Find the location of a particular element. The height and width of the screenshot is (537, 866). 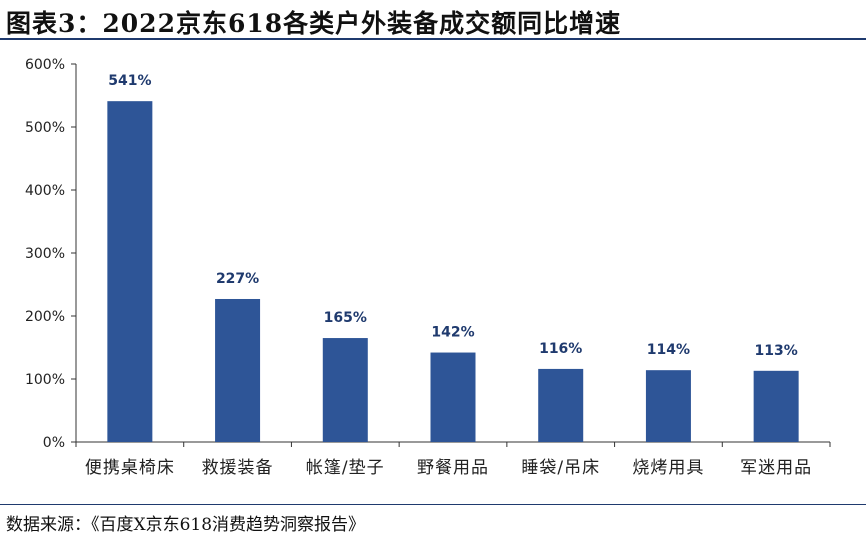

y-tick-label: 400% is located at coordinates (45, 191).